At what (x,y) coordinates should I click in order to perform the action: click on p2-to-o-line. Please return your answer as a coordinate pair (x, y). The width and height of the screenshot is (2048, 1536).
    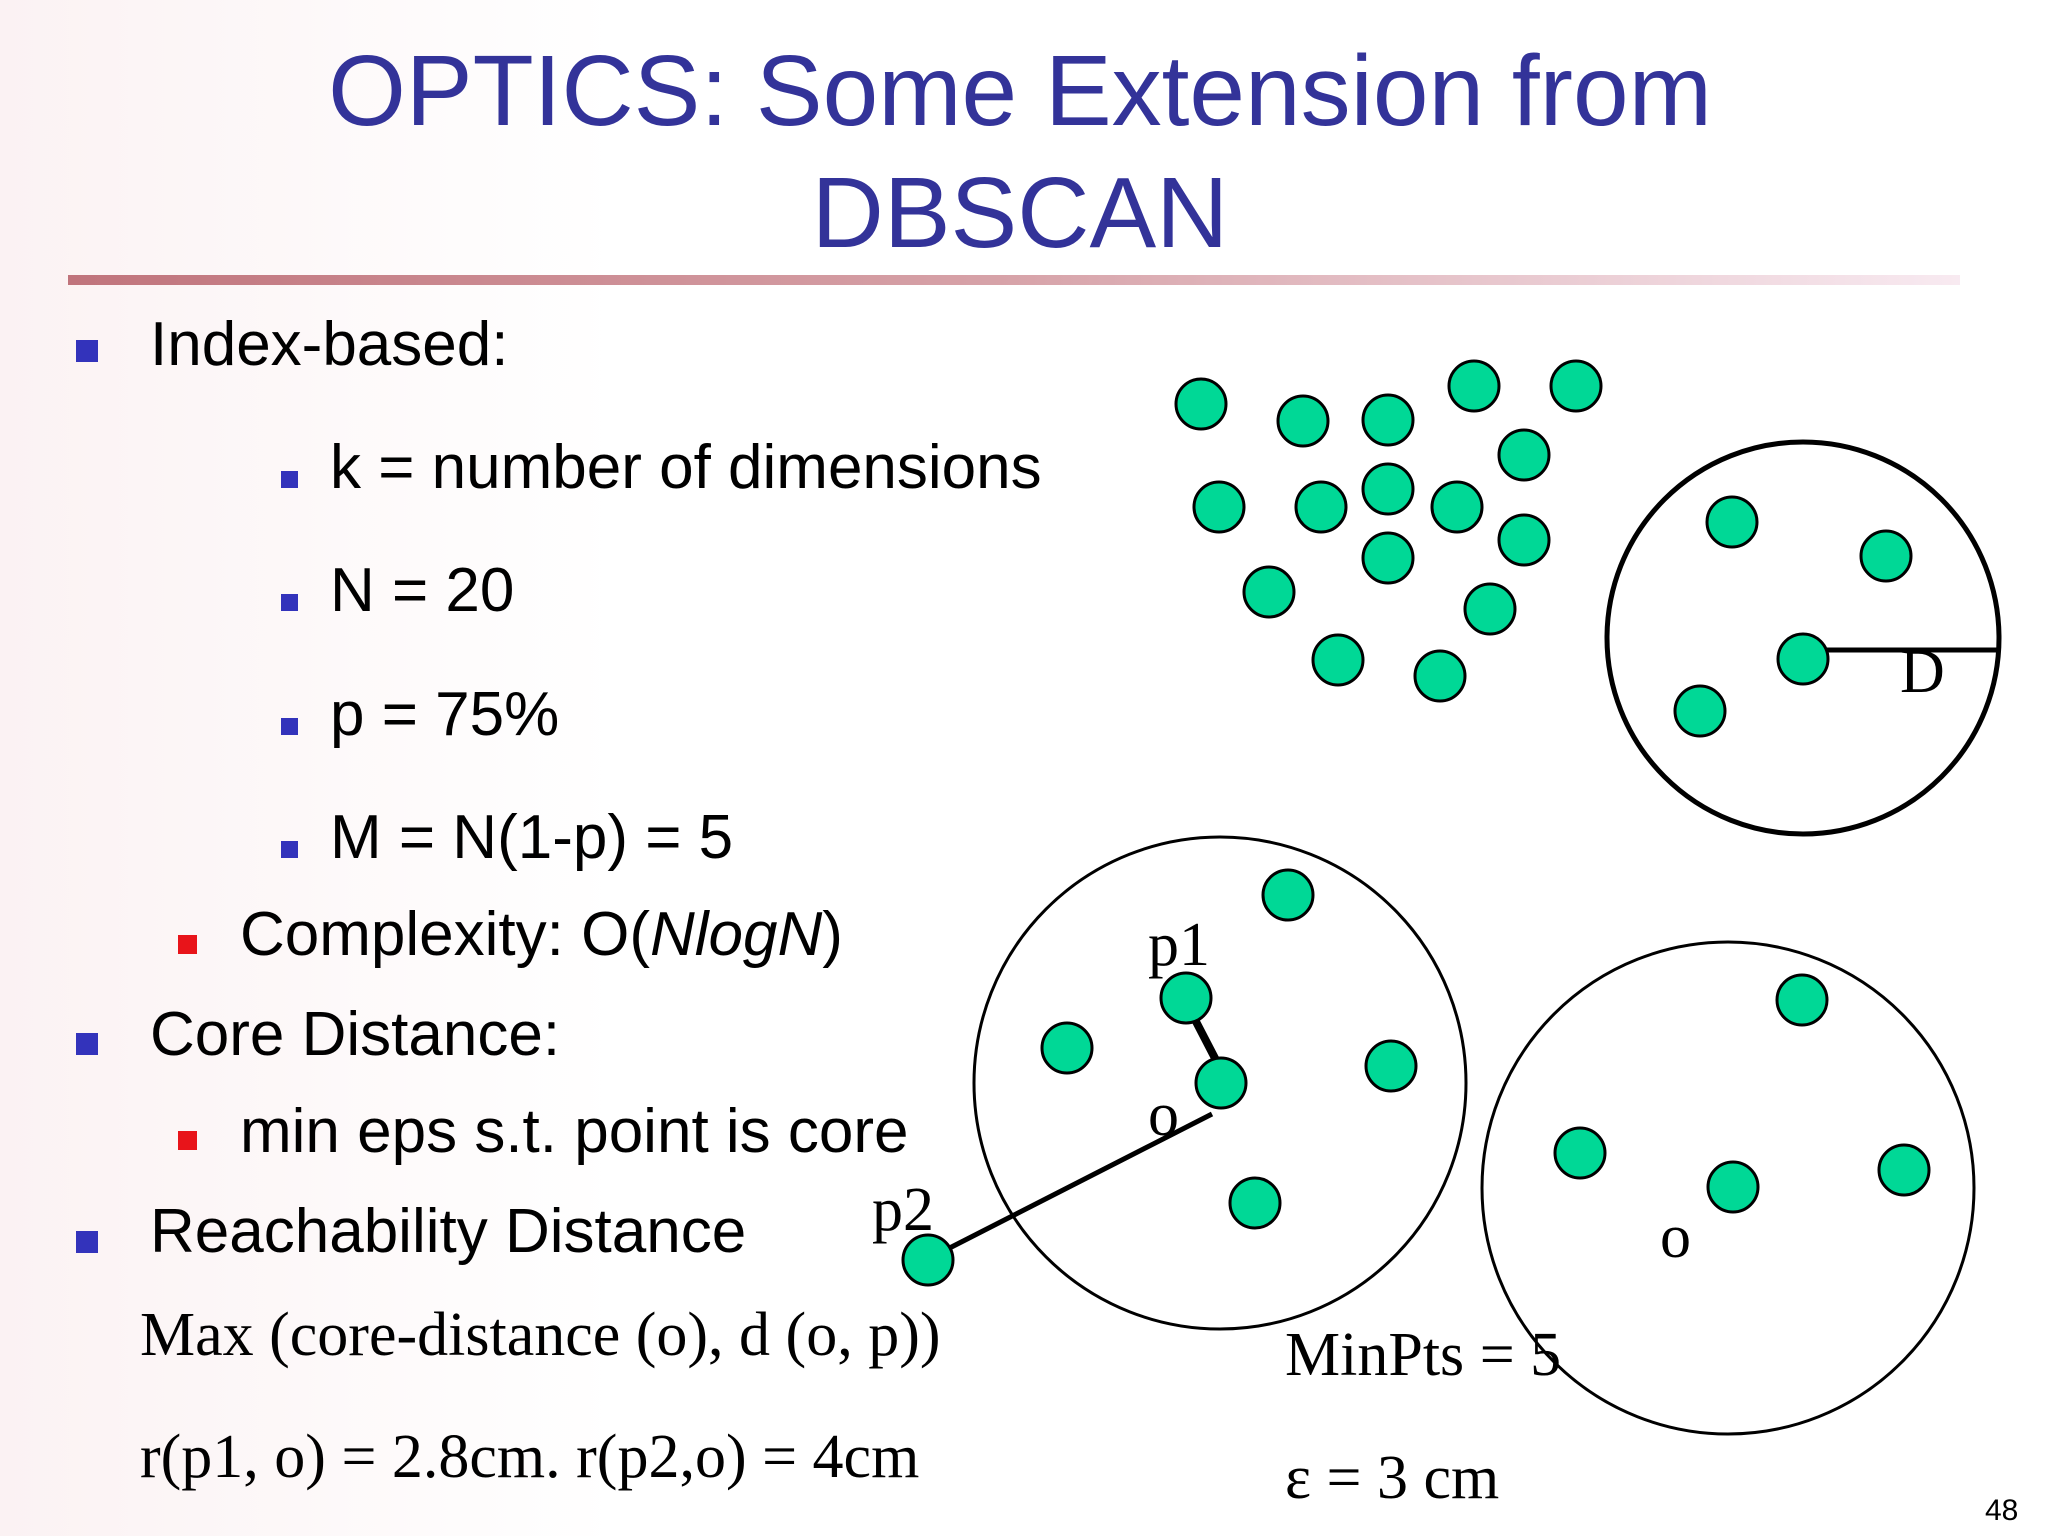
    Looking at the image, I should click on (1071, 1186).